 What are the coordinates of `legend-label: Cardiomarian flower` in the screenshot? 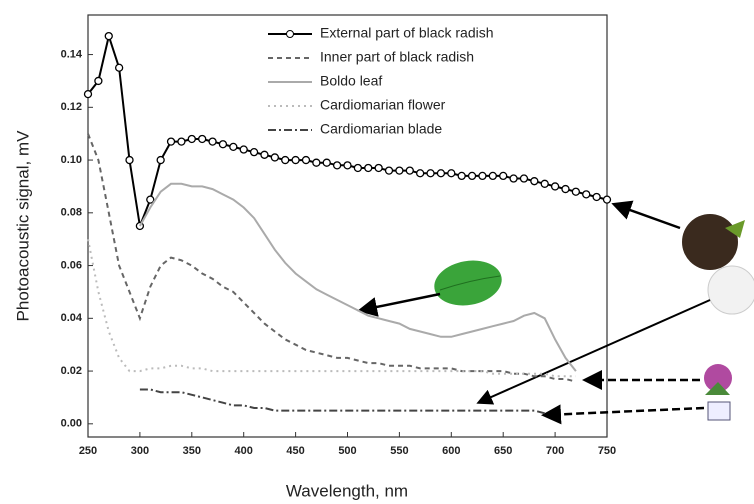 It's located at (383, 105).